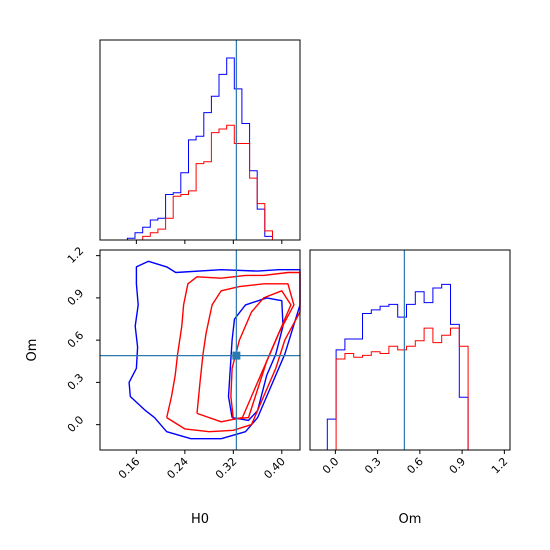  I want to click on h0-hist-blue, so click(192, 149).